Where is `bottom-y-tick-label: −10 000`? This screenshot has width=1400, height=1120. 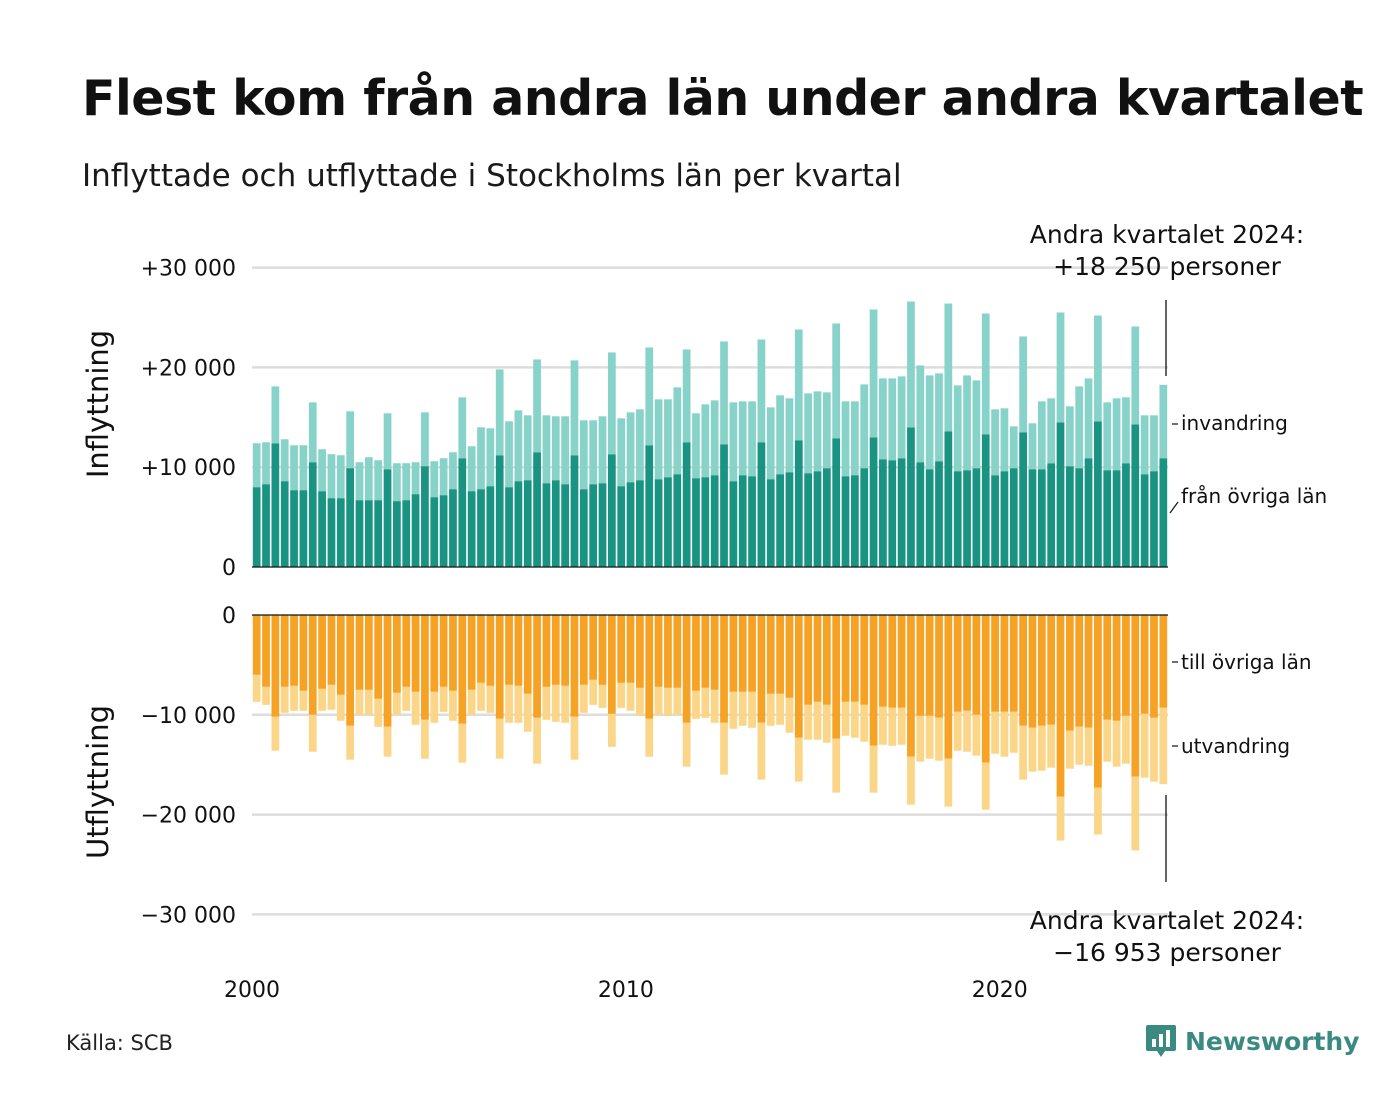
bottom-y-tick-label: −10 000 is located at coordinates (188, 716).